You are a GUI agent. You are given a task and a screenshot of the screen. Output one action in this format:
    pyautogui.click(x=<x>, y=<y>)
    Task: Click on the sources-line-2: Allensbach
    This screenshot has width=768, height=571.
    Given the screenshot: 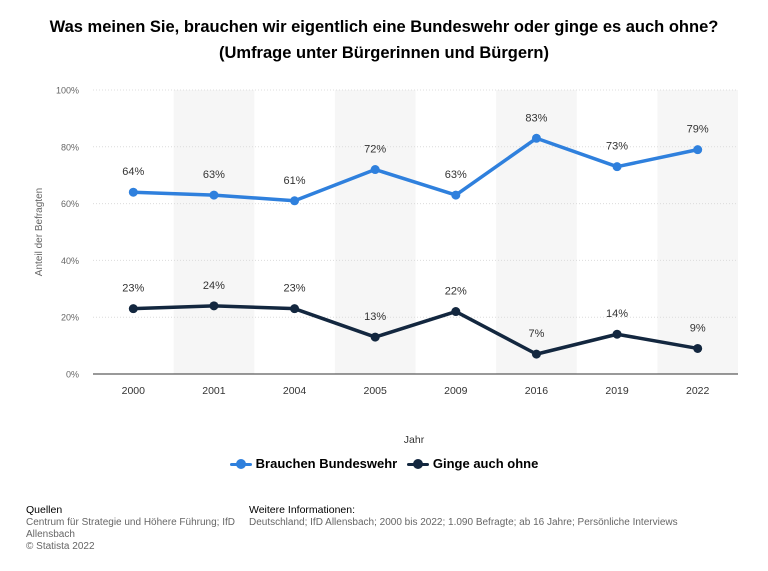 What is the action you would take?
    pyautogui.click(x=50, y=534)
    